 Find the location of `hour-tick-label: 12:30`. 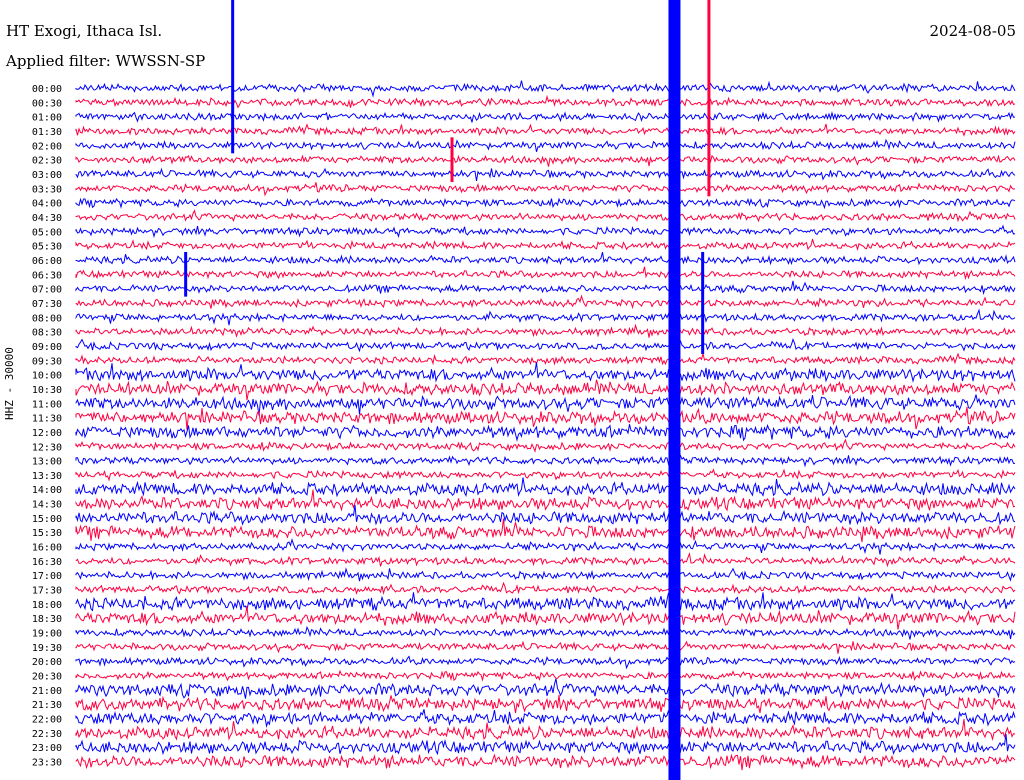

hour-tick-label: 12:30 is located at coordinates (47, 447).